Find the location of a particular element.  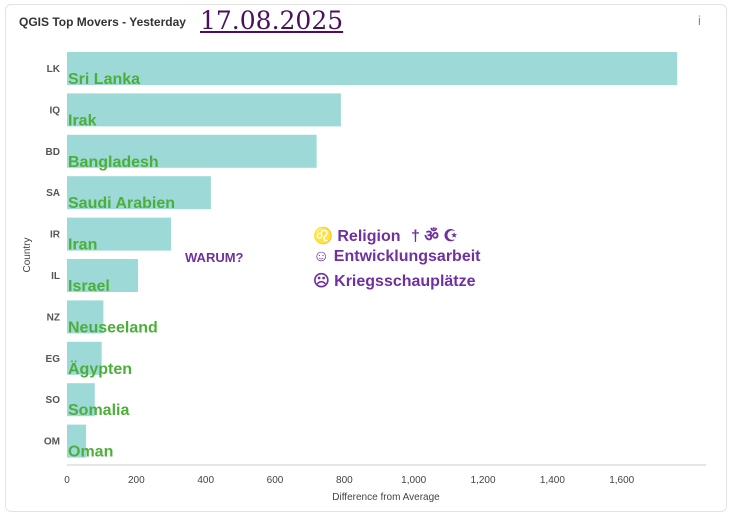

bar-sa is located at coordinates (139, 193).